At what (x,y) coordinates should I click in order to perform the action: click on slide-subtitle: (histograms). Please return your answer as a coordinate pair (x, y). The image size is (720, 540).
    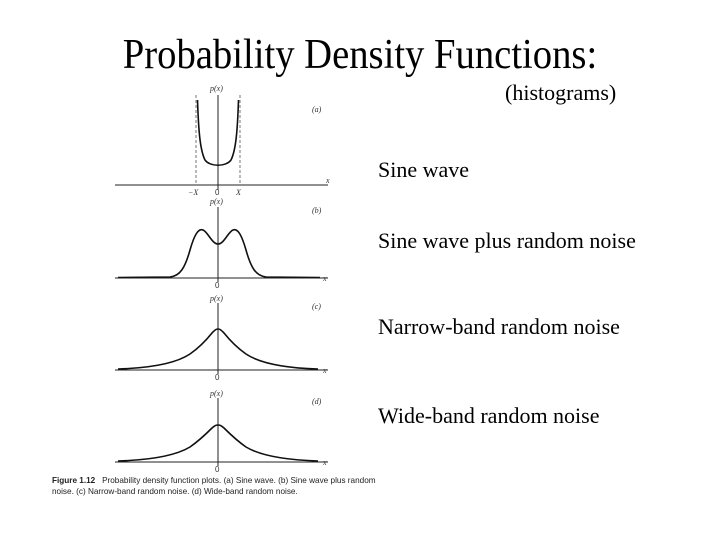
    Looking at the image, I should click on (561, 92).